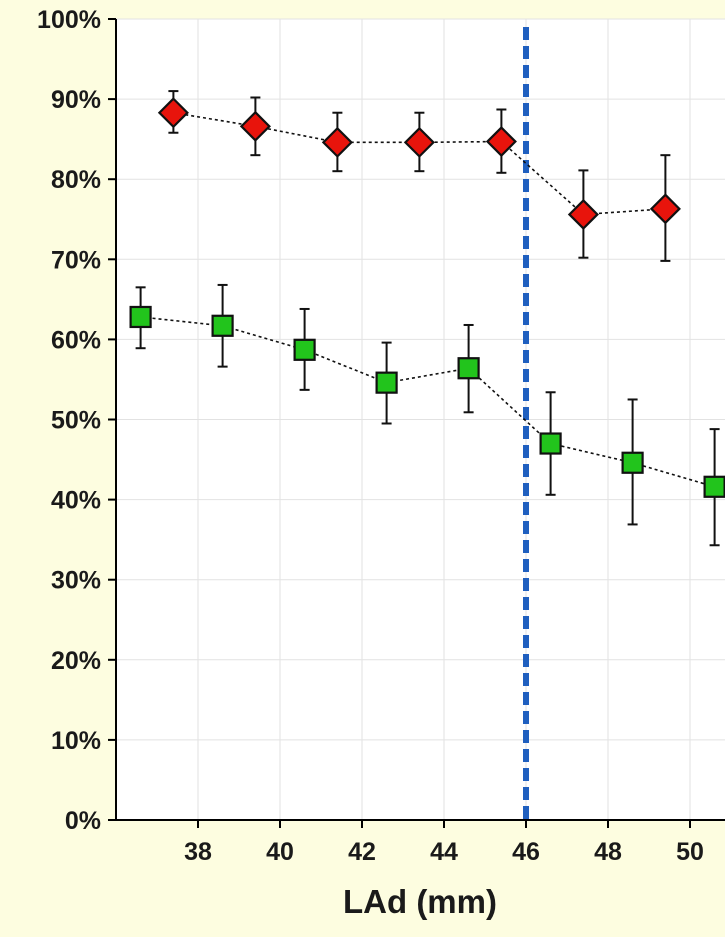  I want to click on x-tick-label: 48, so click(608, 852).